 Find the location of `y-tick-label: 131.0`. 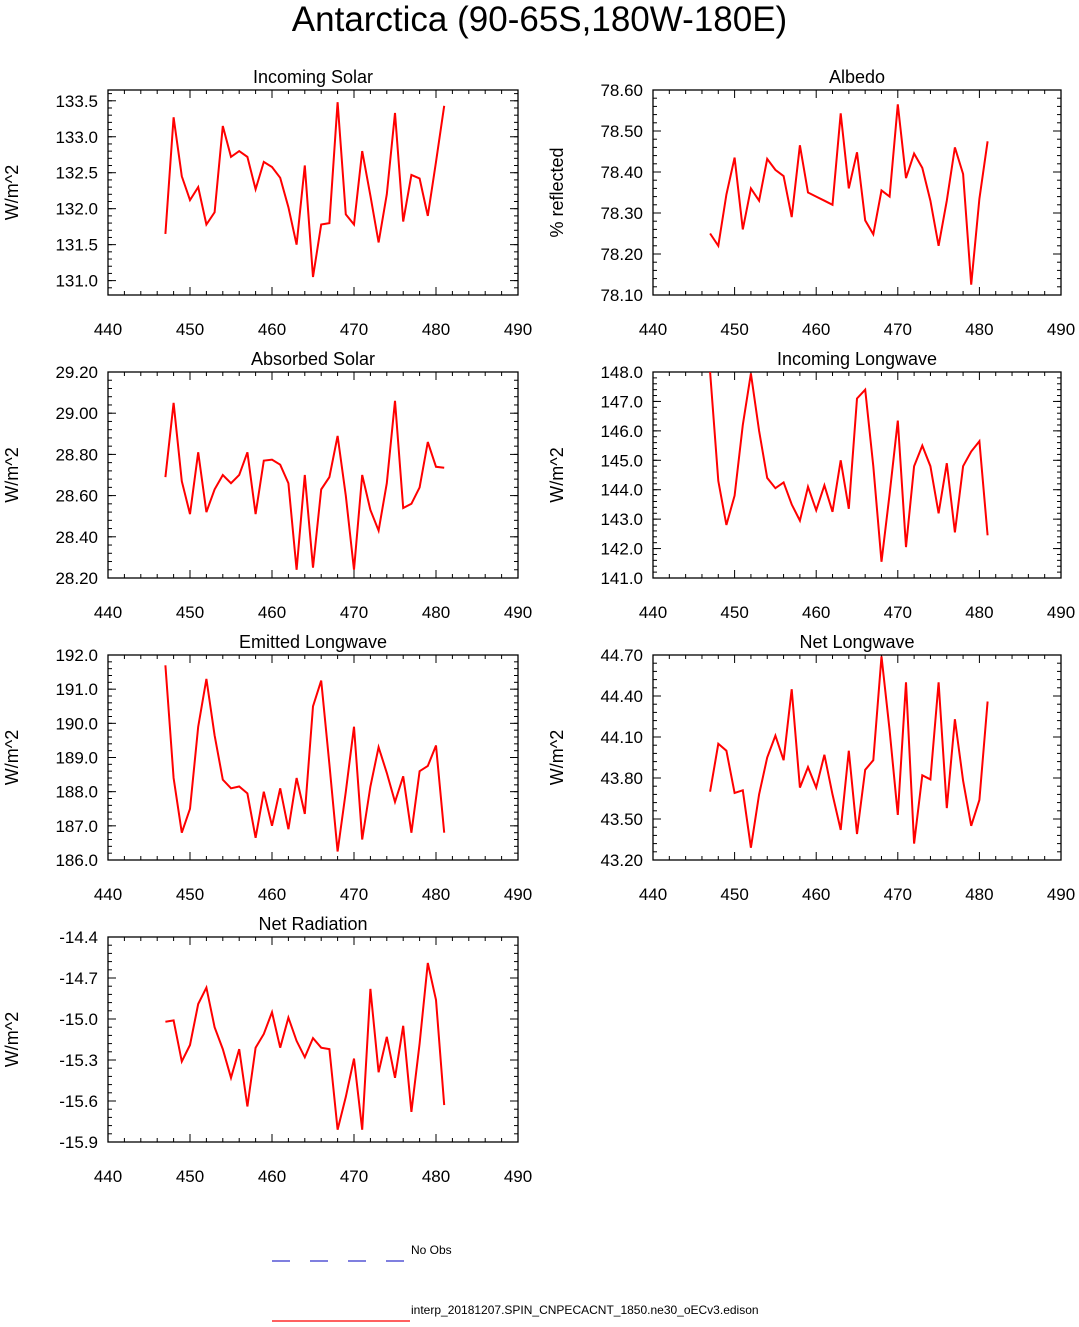

y-tick-label: 131.0 is located at coordinates (76, 281).